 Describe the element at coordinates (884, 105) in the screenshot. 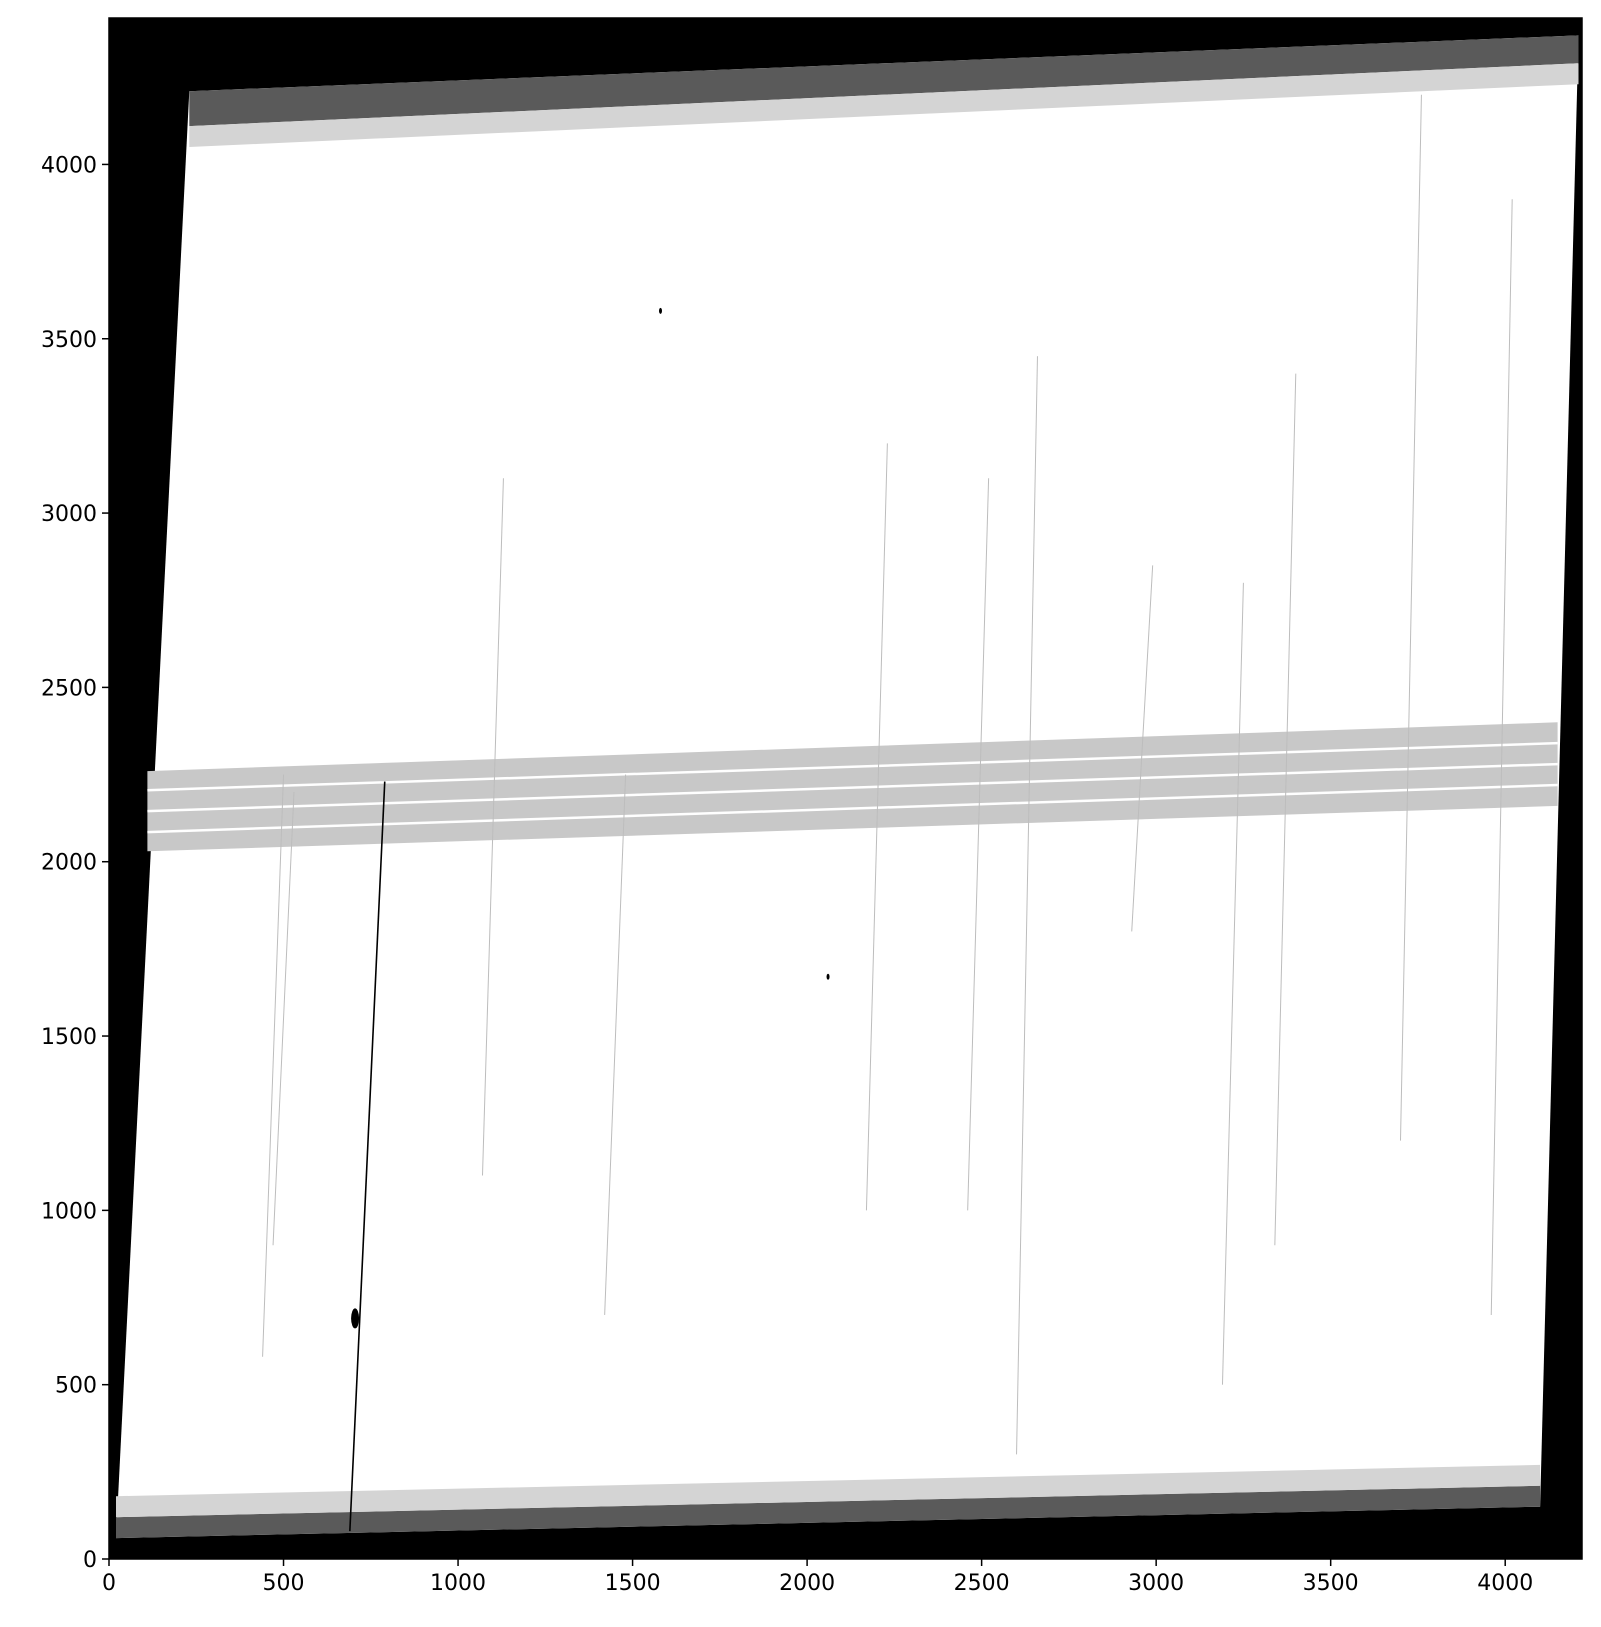

I see `top-overscan-light` at that location.